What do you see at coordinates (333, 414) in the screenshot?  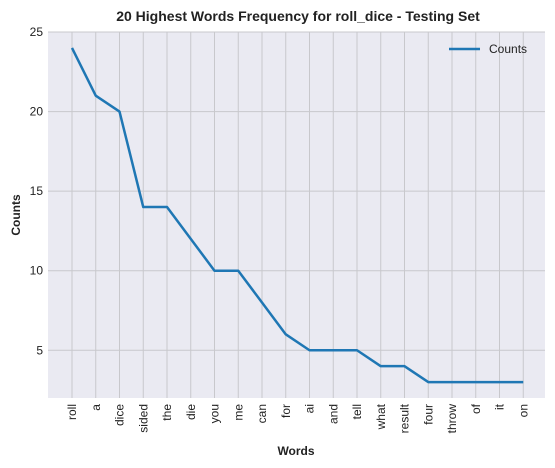 I see `x-tick-label: and` at bounding box center [333, 414].